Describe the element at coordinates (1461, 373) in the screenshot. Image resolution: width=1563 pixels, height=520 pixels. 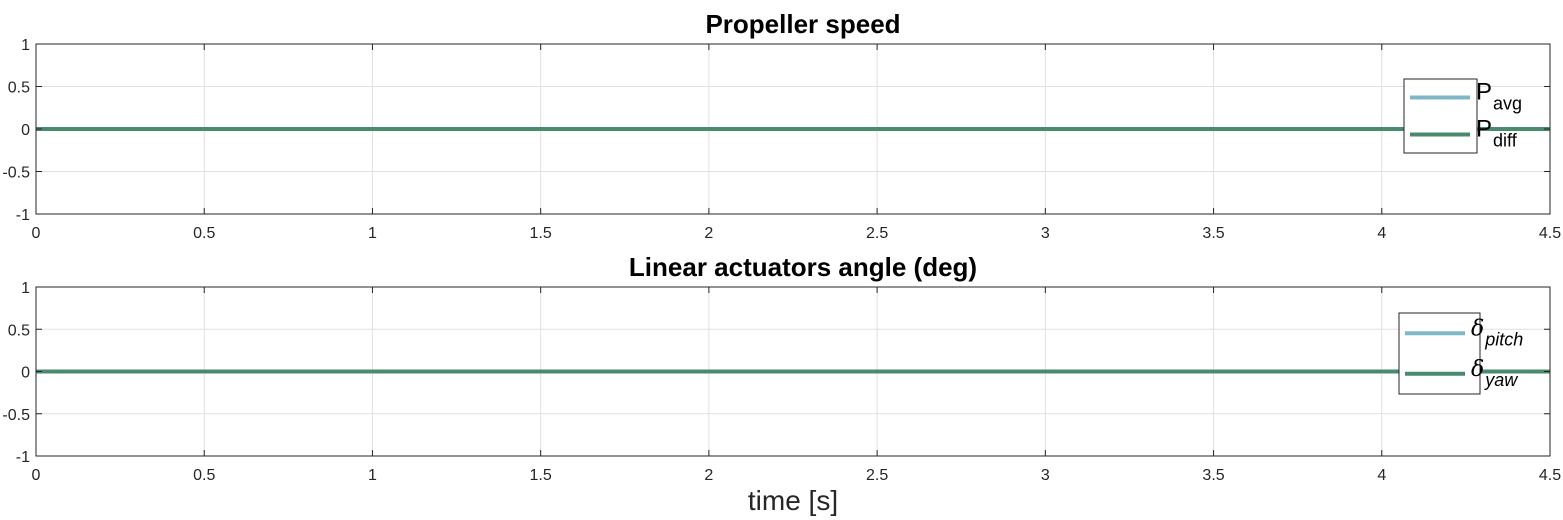
I see `legend-entry-yaw: δyaw` at that location.